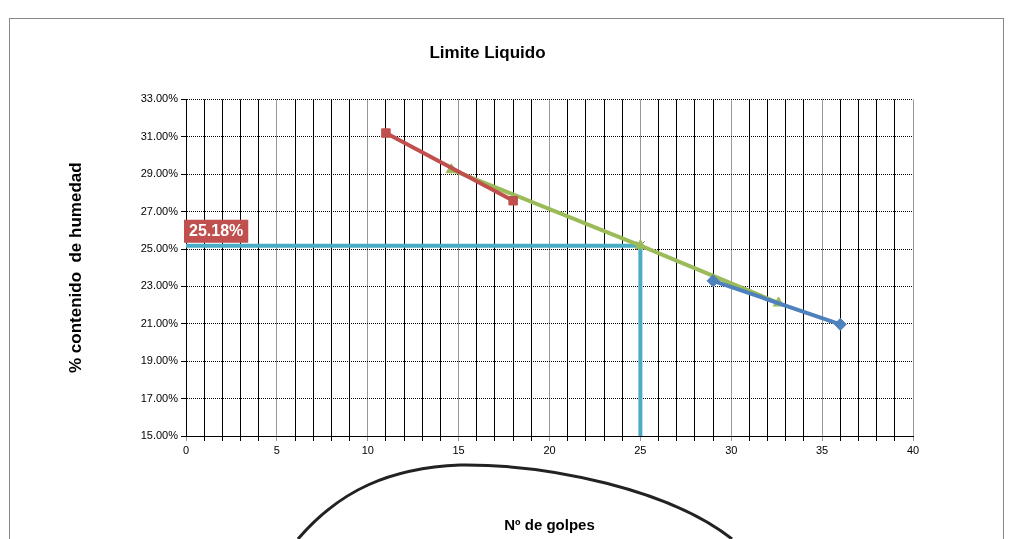  Describe the element at coordinates (75, 268) in the screenshot. I see `y-axis-title: % contenido de humedad` at that location.